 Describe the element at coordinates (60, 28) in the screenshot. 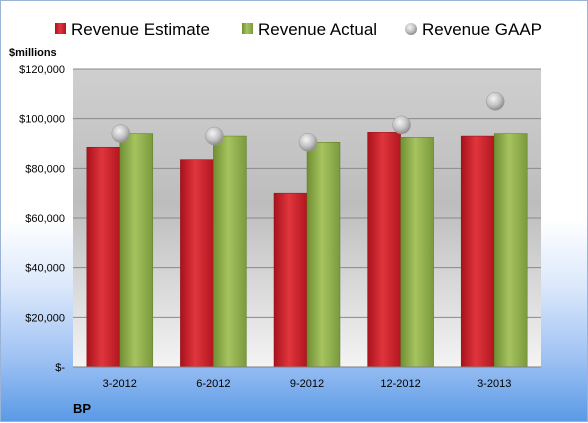

I see `legend-swatch-revenue-estimate` at that location.